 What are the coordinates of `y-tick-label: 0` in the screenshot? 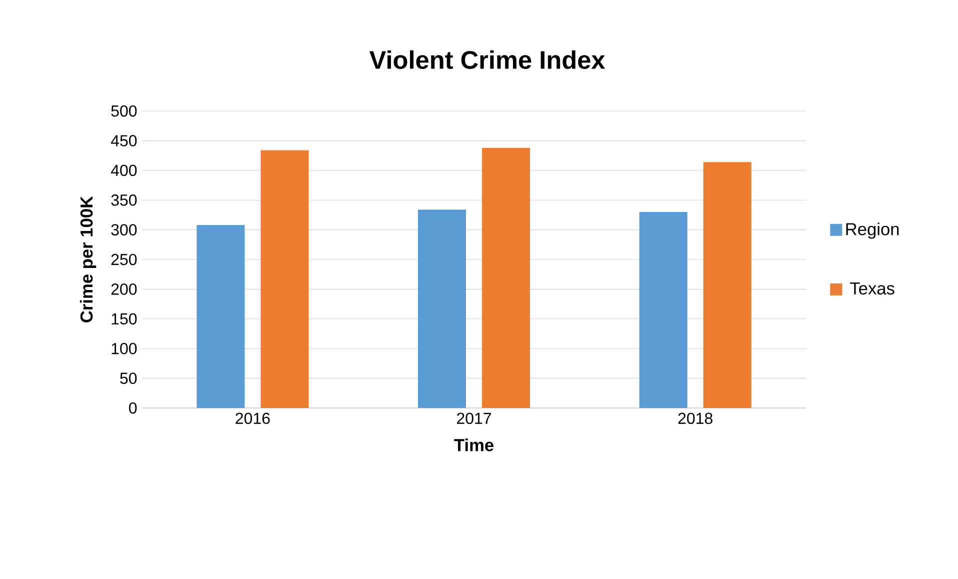 It's located at (133, 408).